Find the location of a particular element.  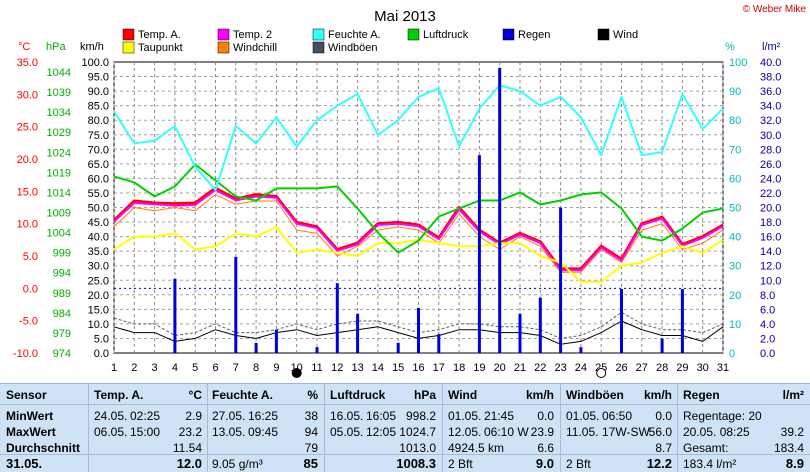

wind-date: 4924.5 km is located at coordinates (476, 448).